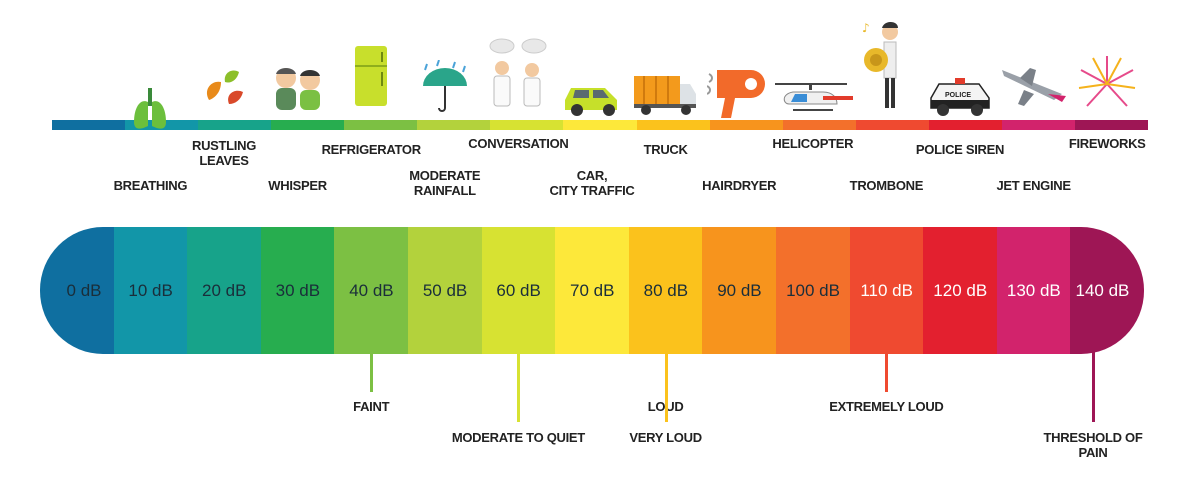 This screenshot has height=485, width=1204. What do you see at coordinates (591, 102) in the screenshot?
I see `car-icon` at bounding box center [591, 102].